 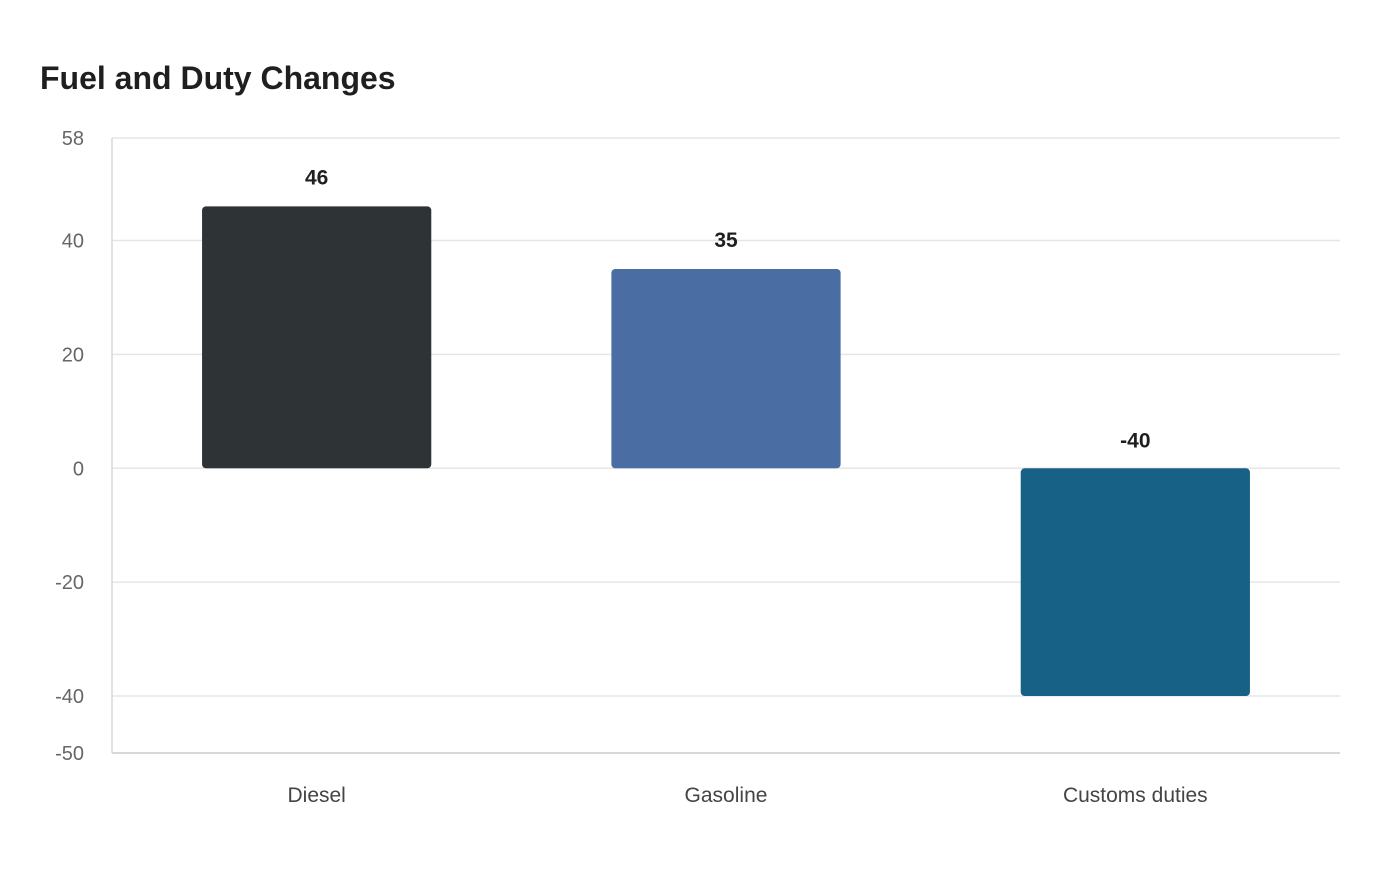 What do you see at coordinates (69, 583) in the screenshot?
I see `y-tick-label: -20` at bounding box center [69, 583].